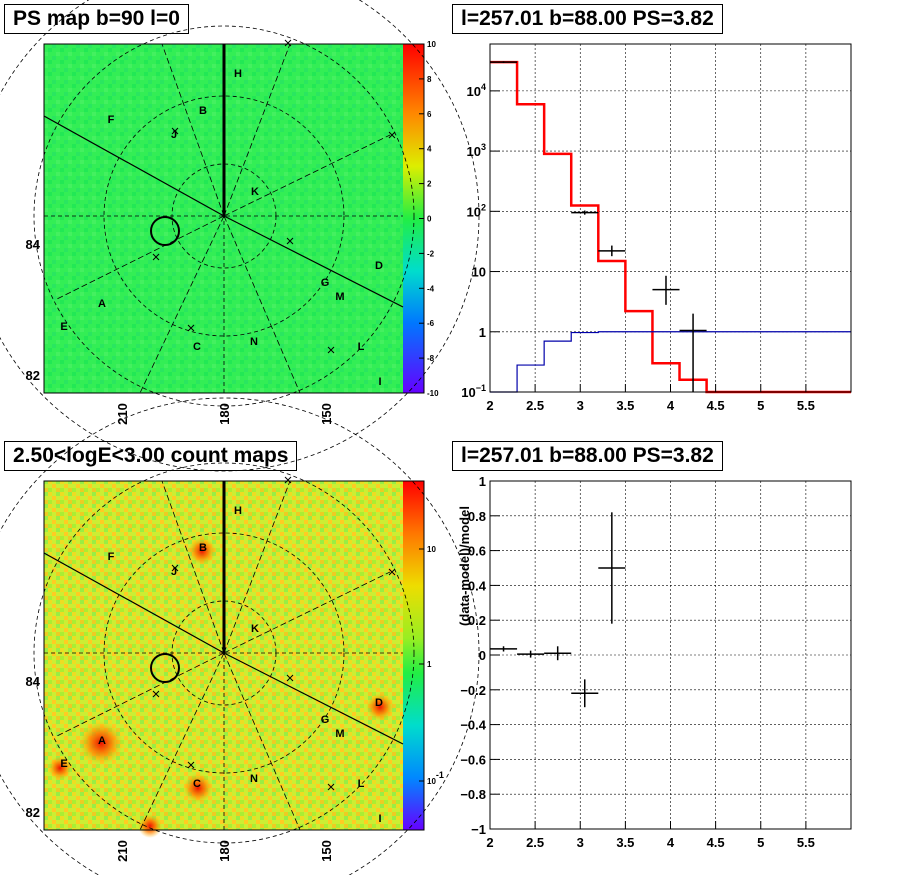  What do you see at coordinates (413, 218) in the screenshot?
I see `ps-map-colorbar` at bounding box center [413, 218].